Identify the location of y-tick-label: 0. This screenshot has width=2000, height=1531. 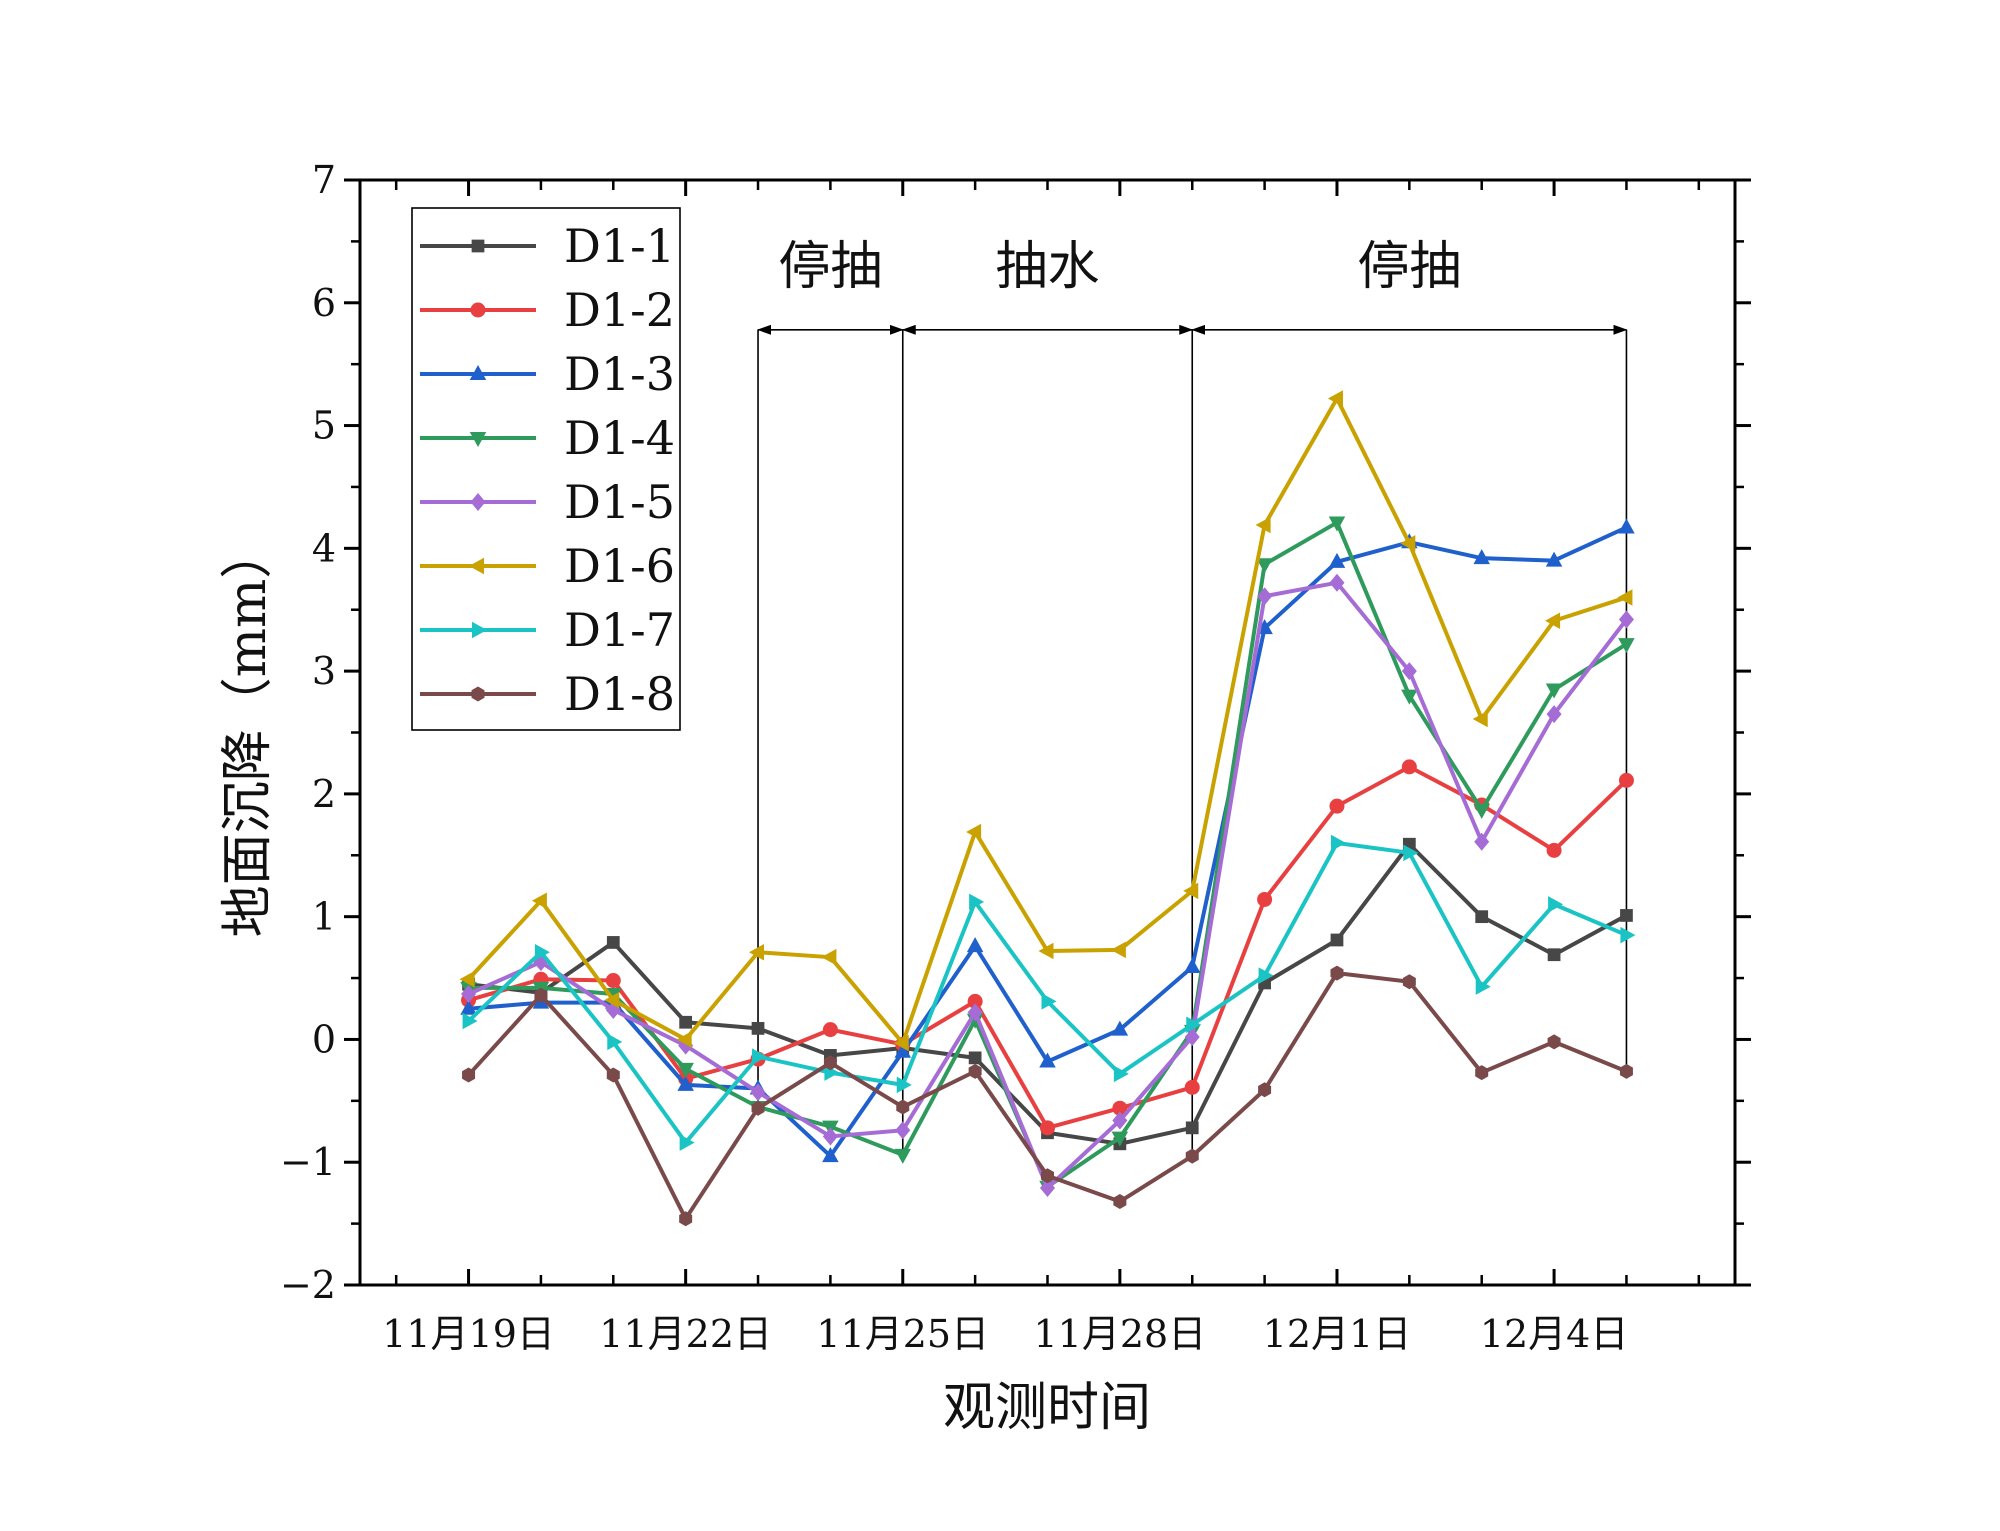
(324, 1039).